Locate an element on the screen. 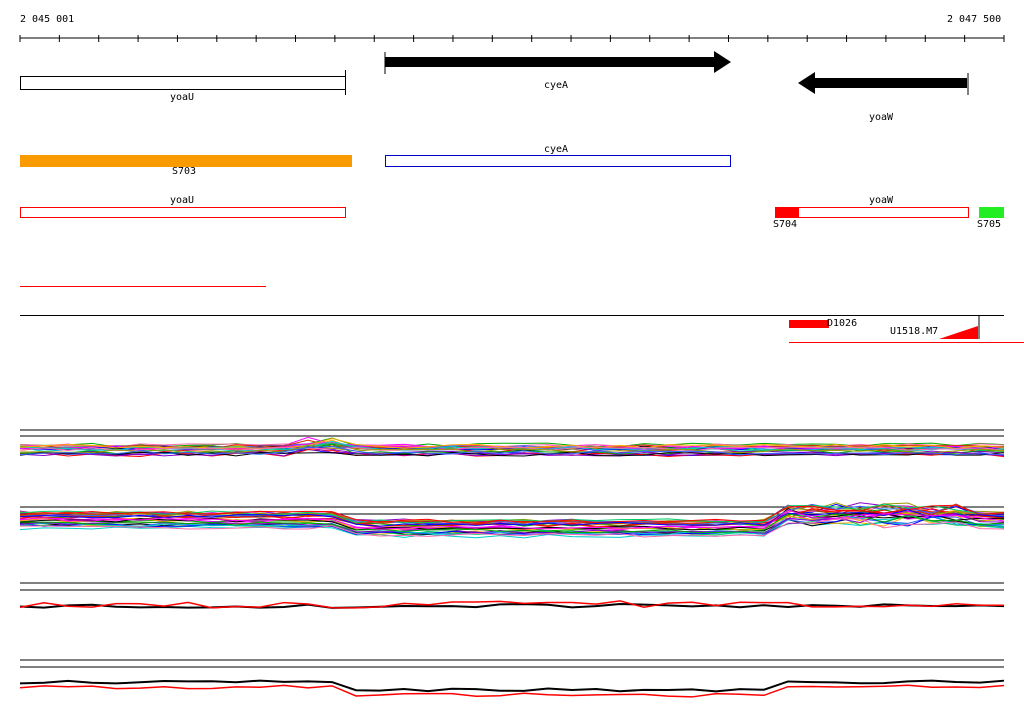  segment-S705-label: S705 is located at coordinates (989, 224).